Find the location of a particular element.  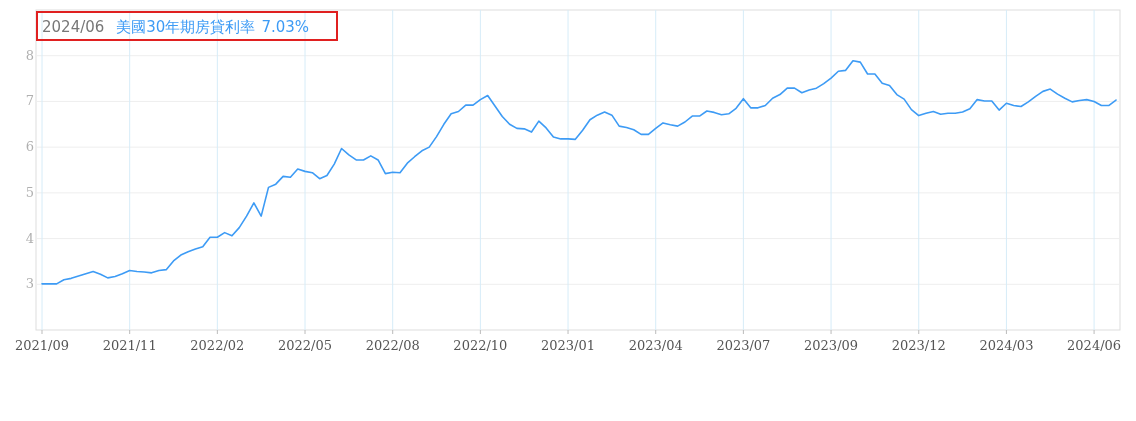

x-tick-label: 2022/10 is located at coordinates (480, 345).